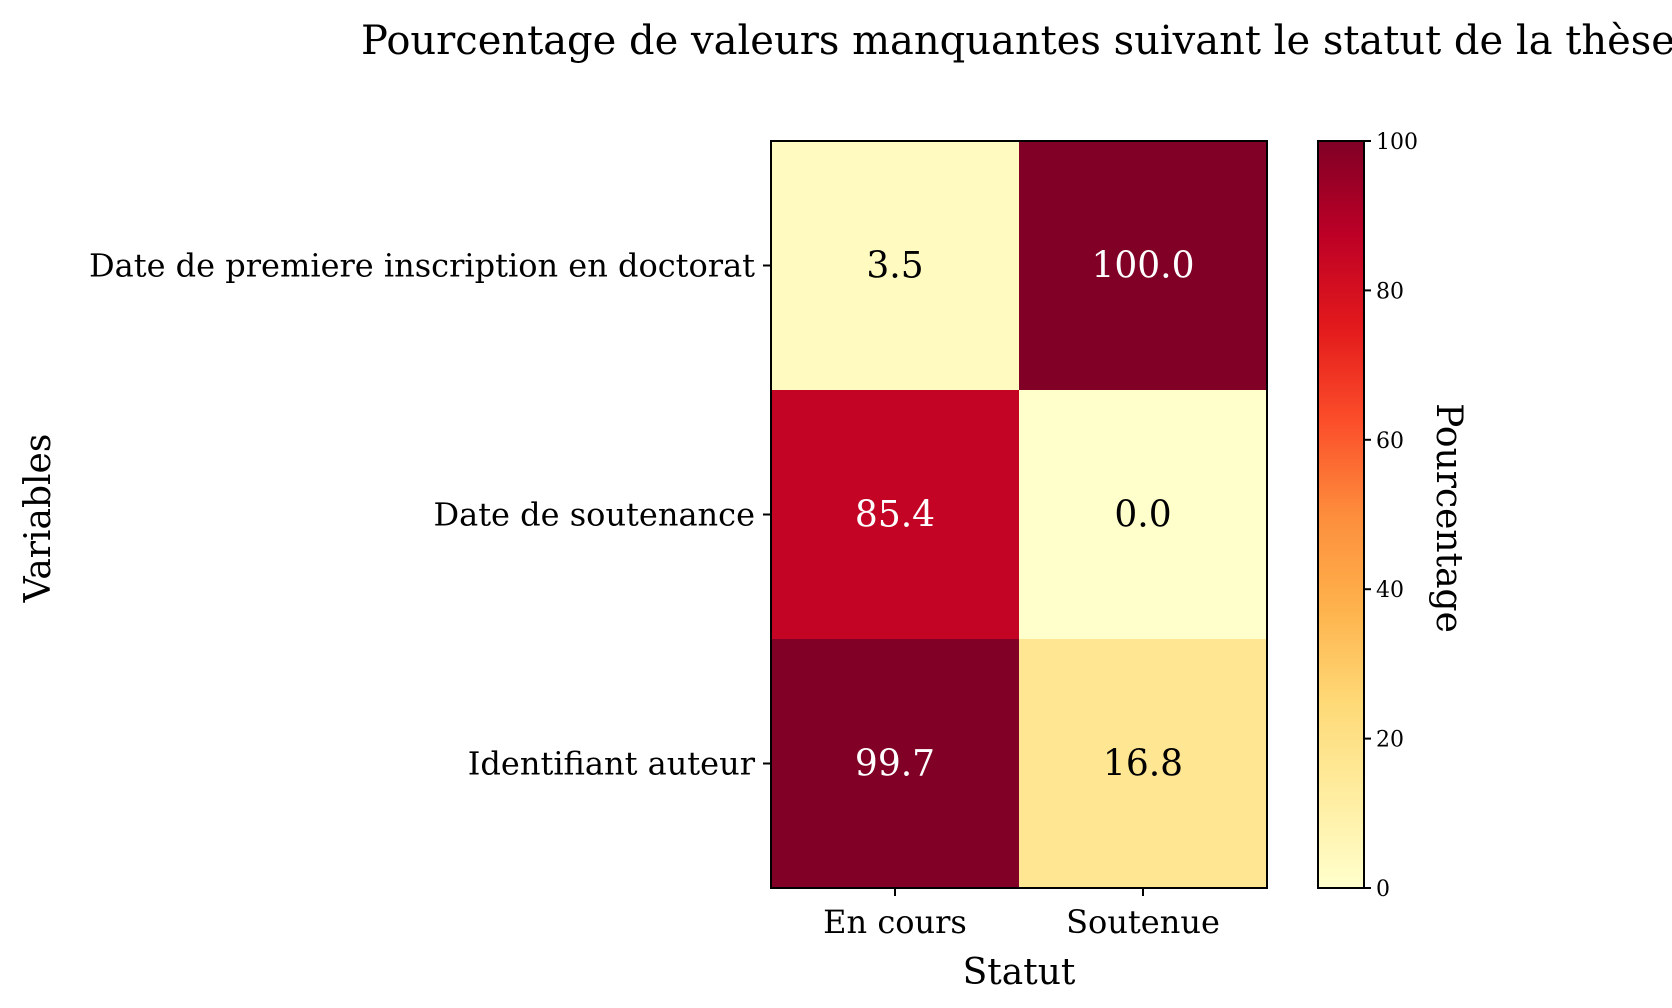 The width and height of the screenshot is (1672, 1008). I want to click on x-axis-label: Statut, so click(1019, 972).